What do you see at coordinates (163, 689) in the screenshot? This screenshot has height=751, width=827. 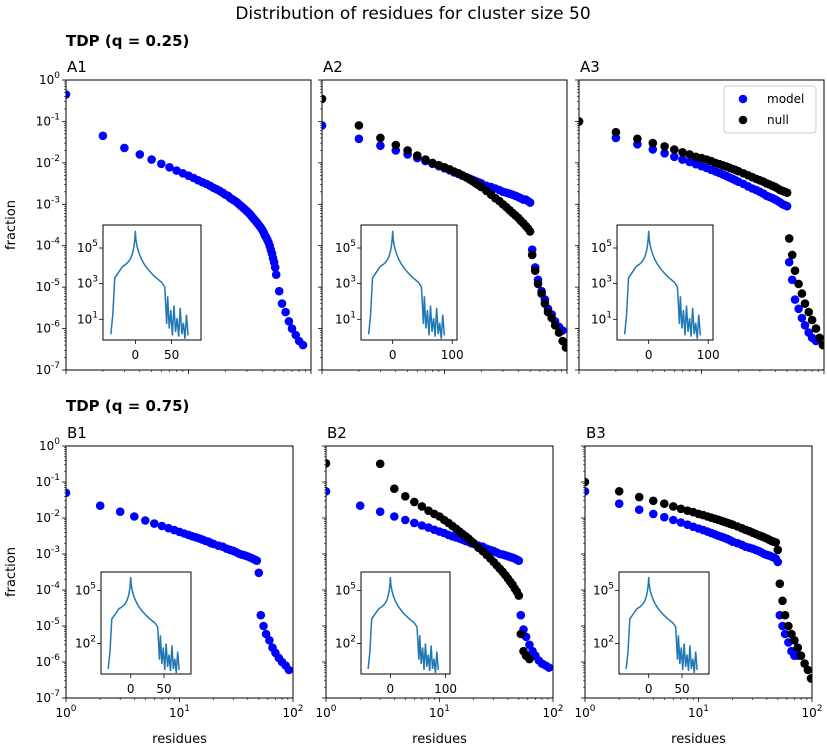 I see `inset-x-tick-label: 50` at bounding box center [163, 689].